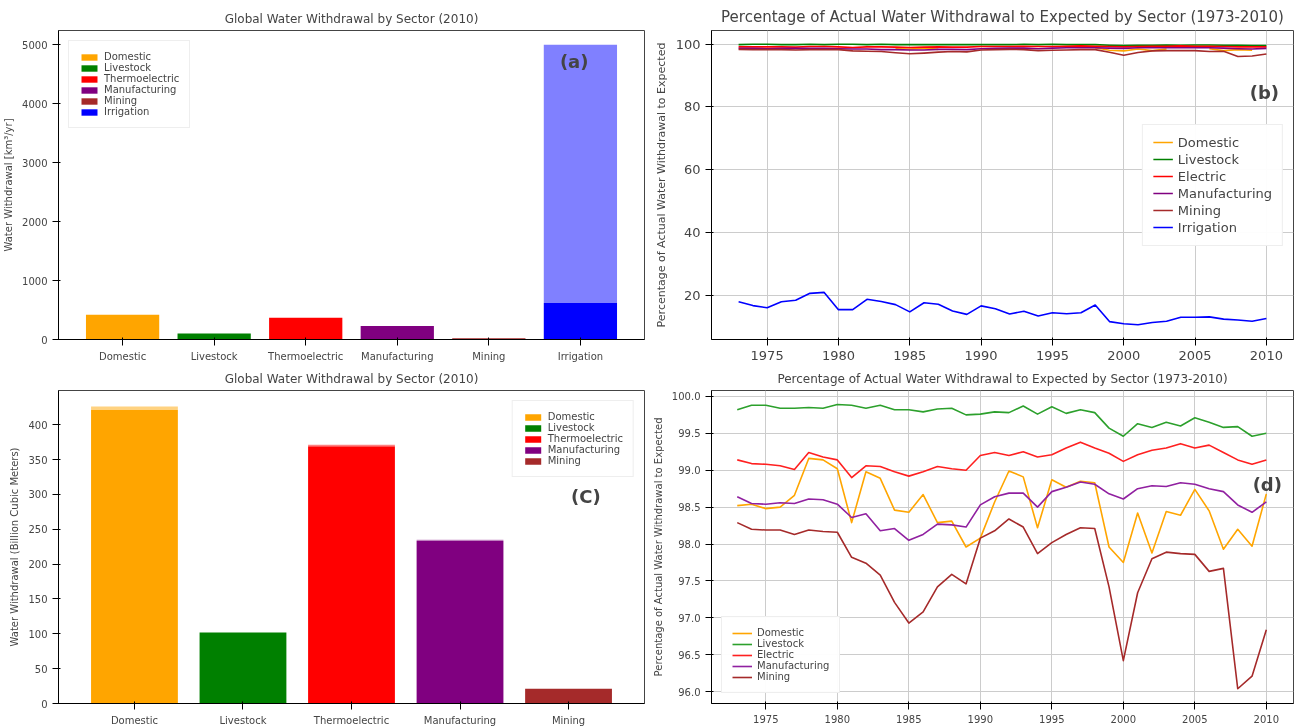 The height and width of the screenshot is (728, 1299). What do you see at coordinates (692, 170) in the screenshot?
I see `y-tick-label: 60` at bounding box center [692, 170].